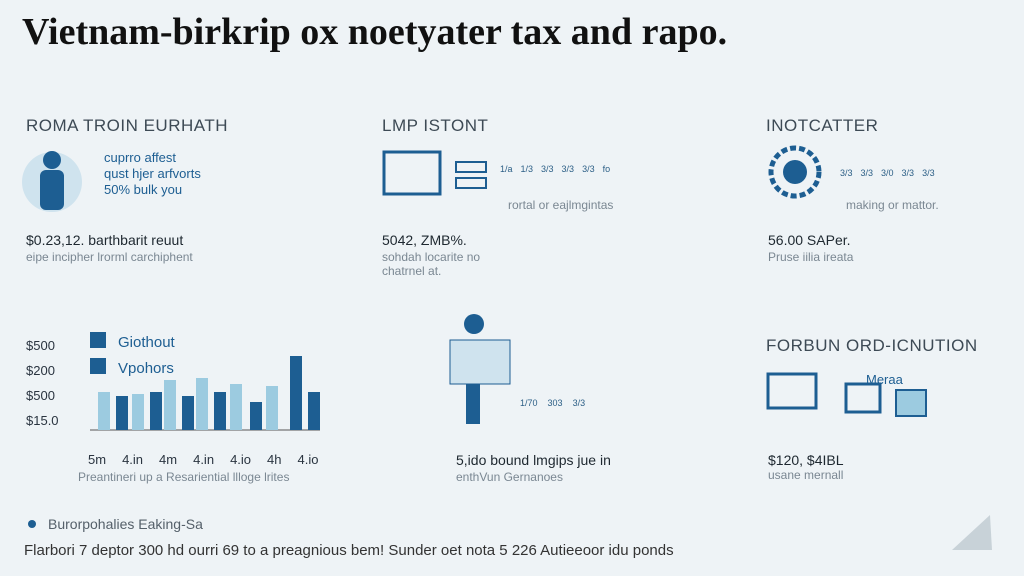 The image size is (1024, 576). I want to click on laptop-icon, so click(792, 391).